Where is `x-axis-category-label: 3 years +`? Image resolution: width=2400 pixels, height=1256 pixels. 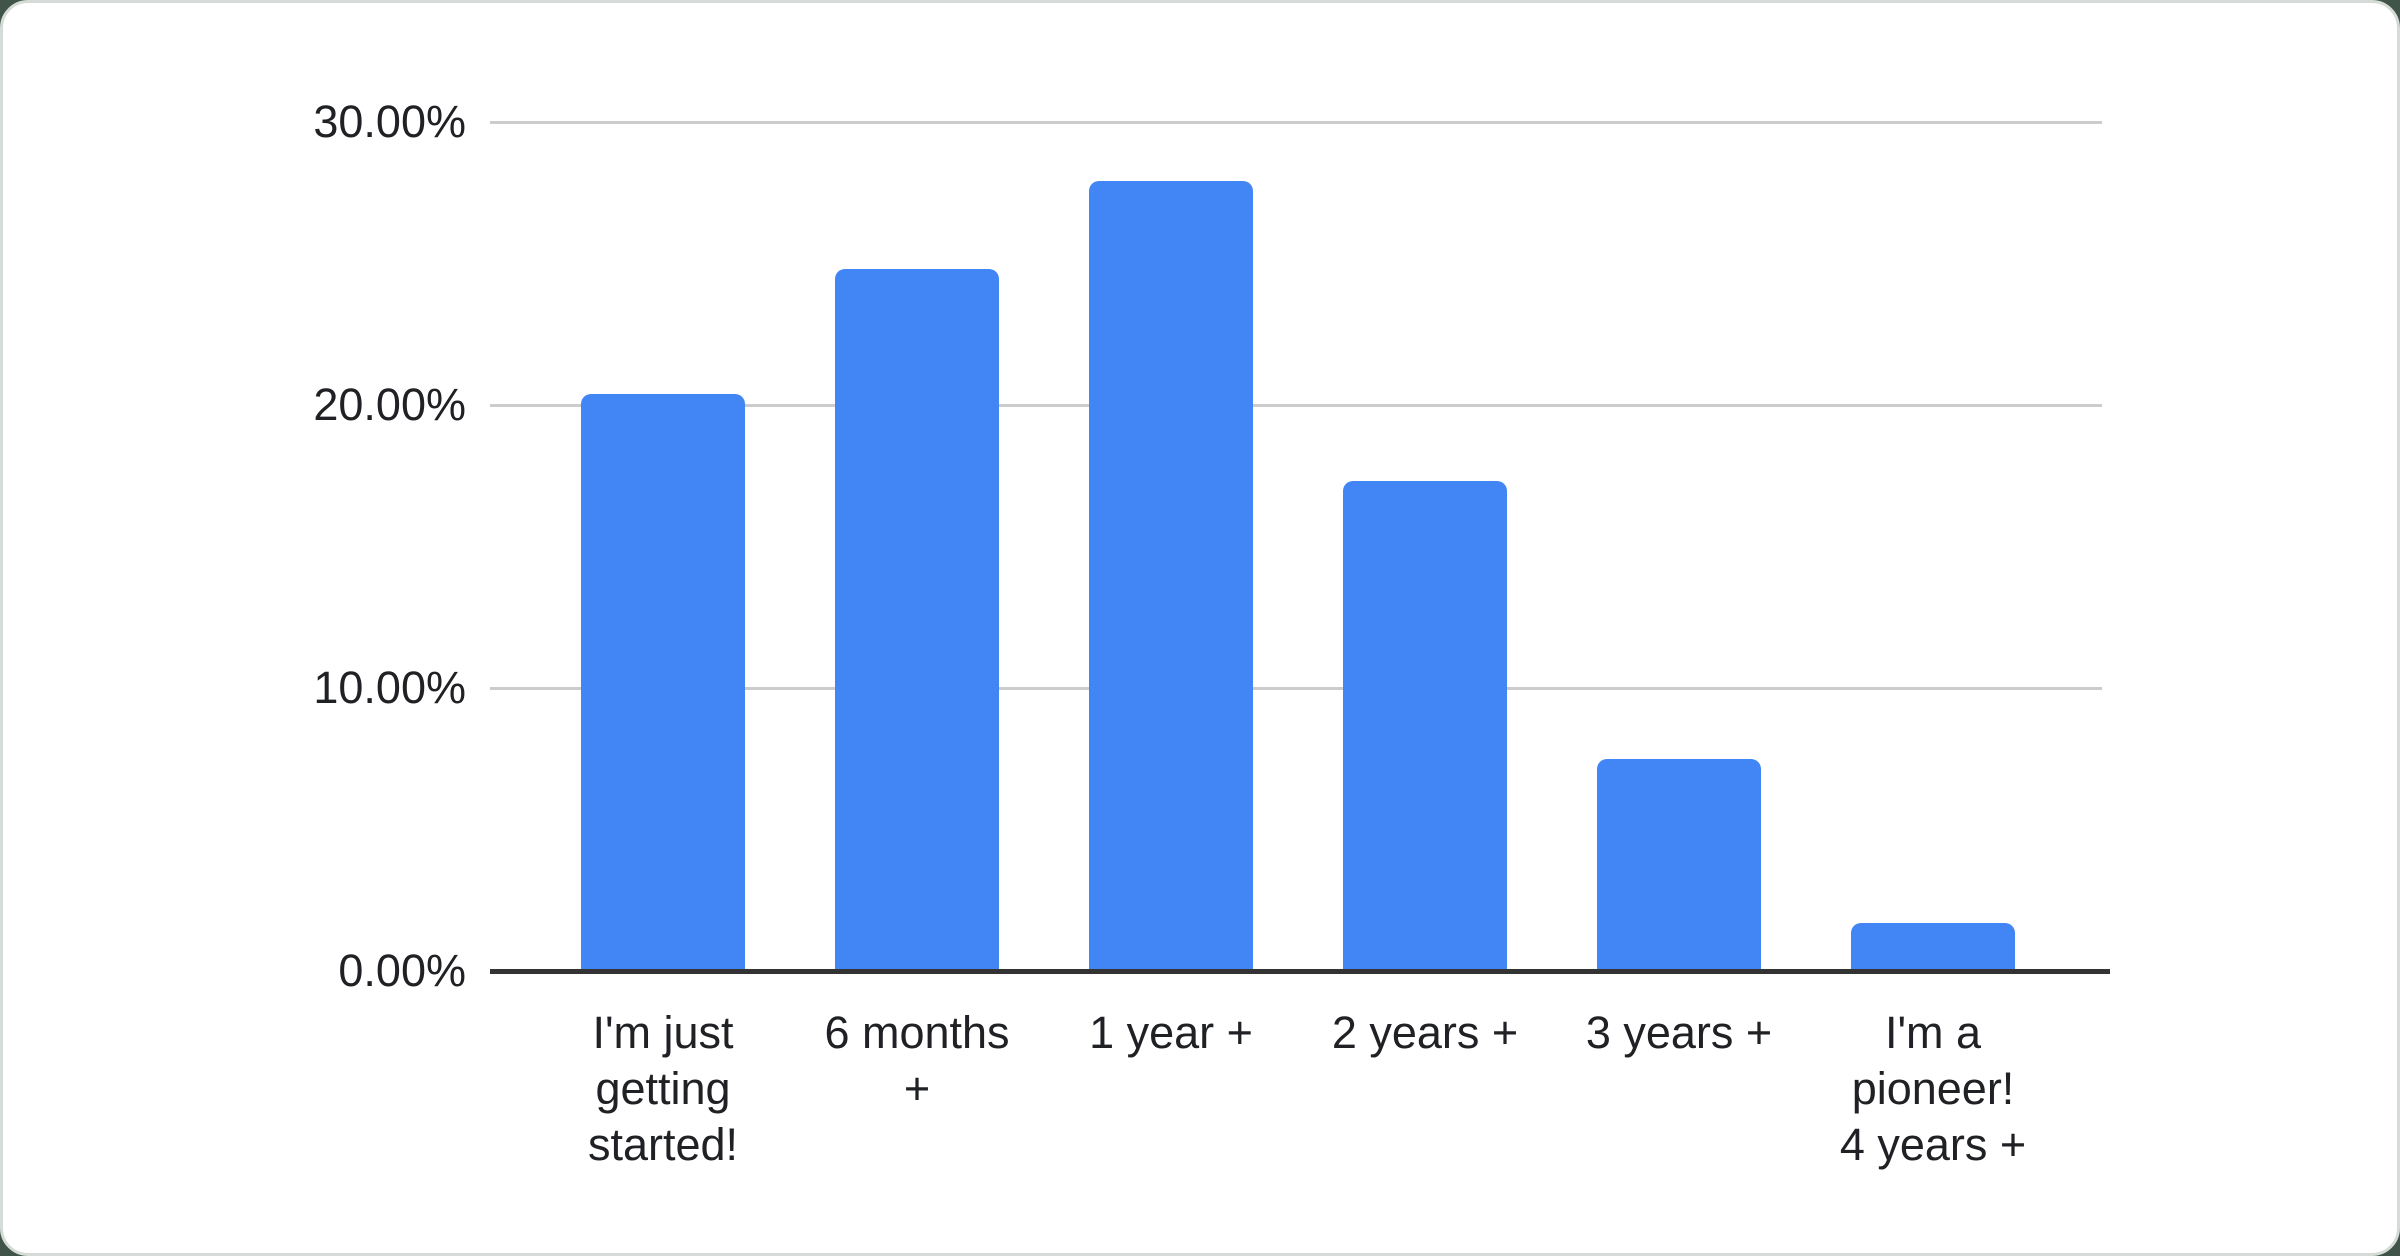
x-axis-category-label: 3 years + is located at coordinates (1679, 1032).